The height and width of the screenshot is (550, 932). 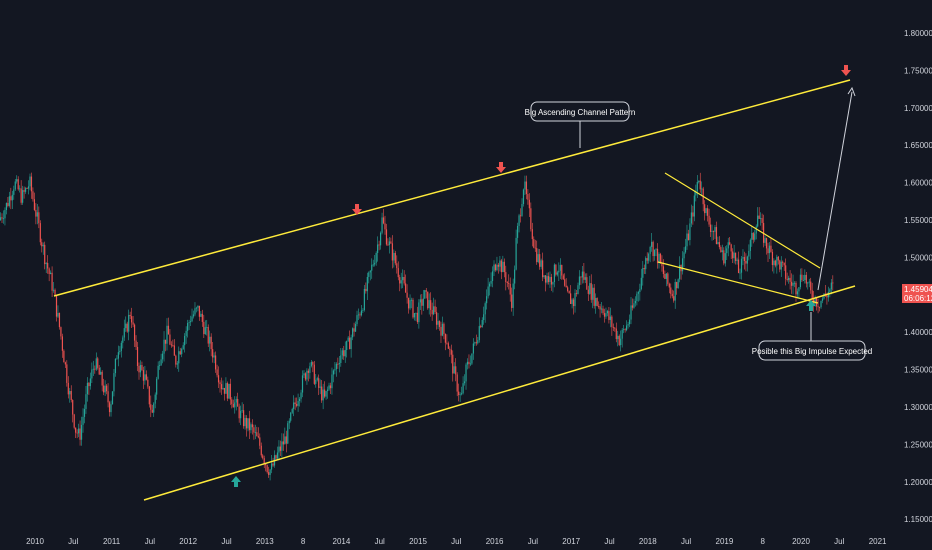 What do you see at coordinates (742, 220) in the screenshot?
I see `wedge-upper-trendline` at bounding box center [742, 220].